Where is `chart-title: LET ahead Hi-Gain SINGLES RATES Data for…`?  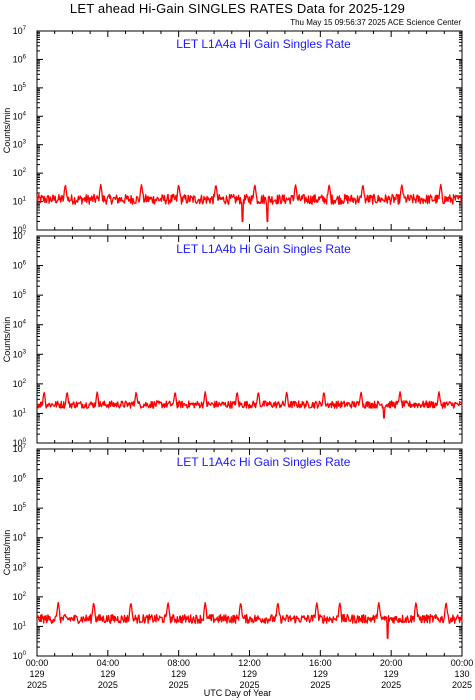 chart-title: LET ahead Hi-Gain SINGLES RATES Data for… is located at coordinates (237, 8).